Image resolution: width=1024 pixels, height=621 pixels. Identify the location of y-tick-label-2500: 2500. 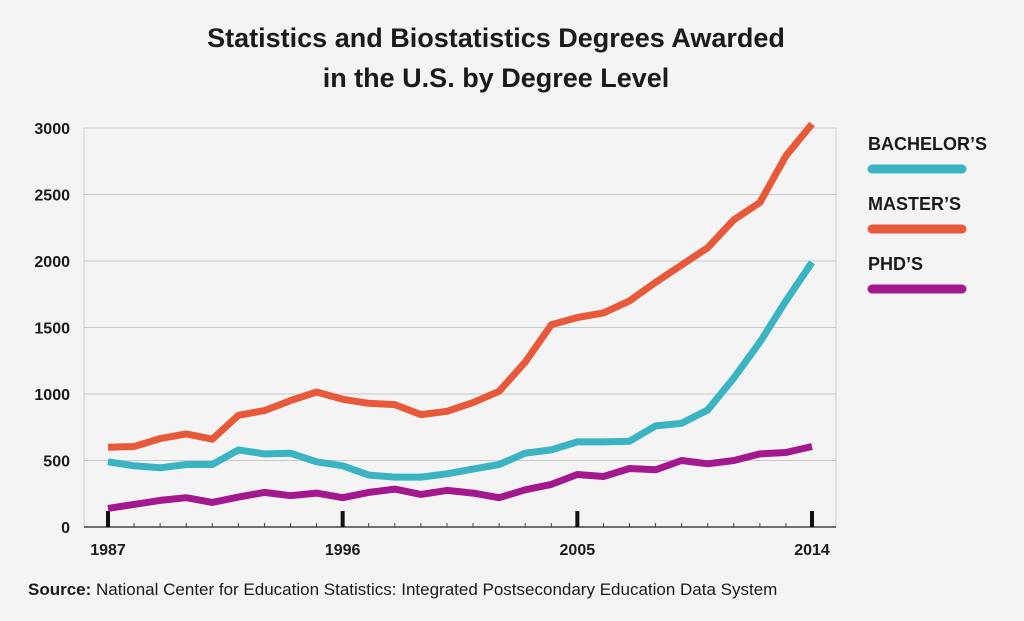
(52, 196).